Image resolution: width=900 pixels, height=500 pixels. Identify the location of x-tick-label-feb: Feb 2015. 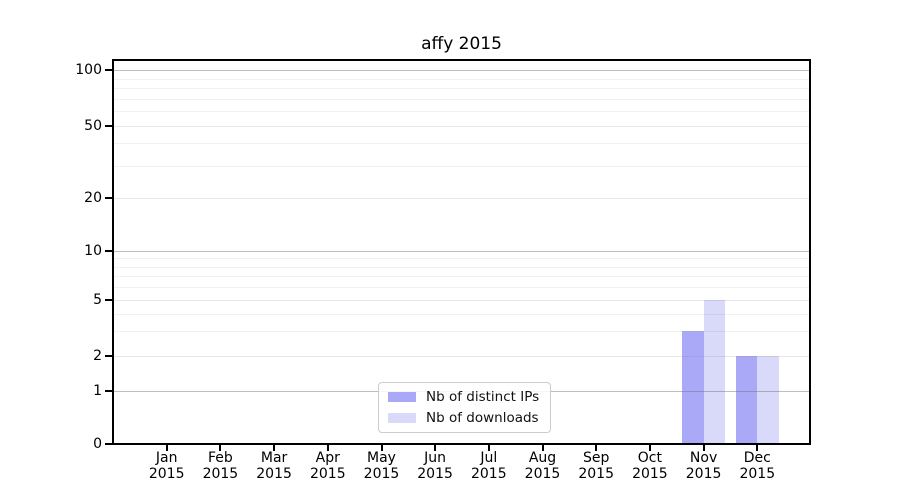
(220, 466).